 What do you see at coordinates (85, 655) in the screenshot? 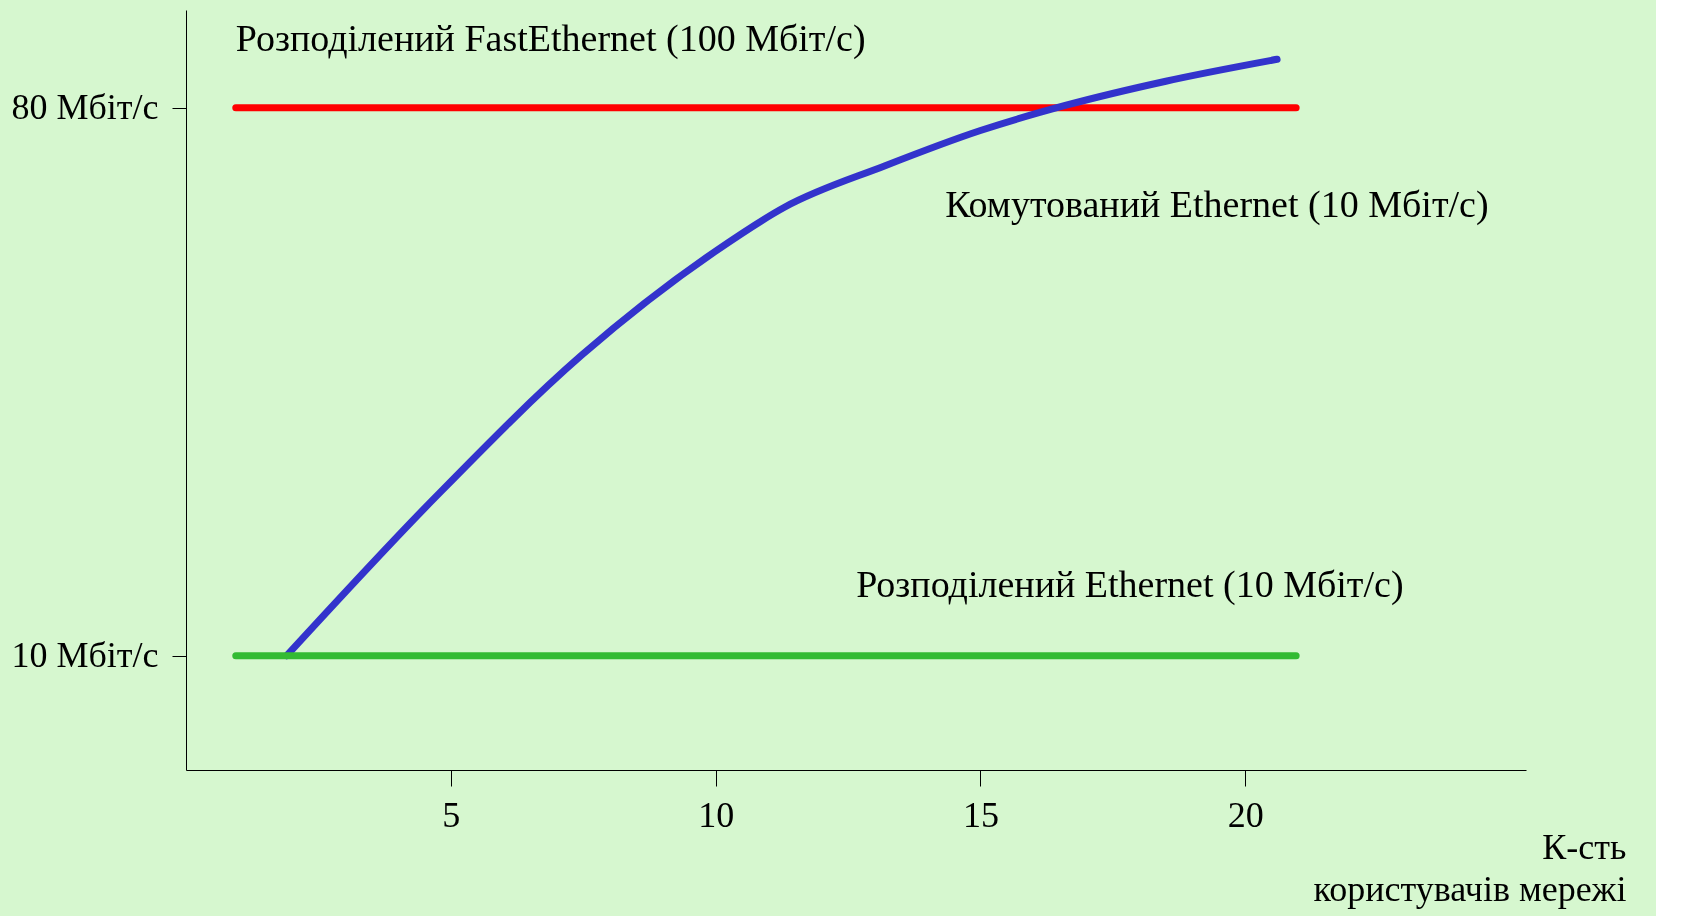
I see `y-tick-label: 10 Мбіт/с` at bounding box center [85, 655].